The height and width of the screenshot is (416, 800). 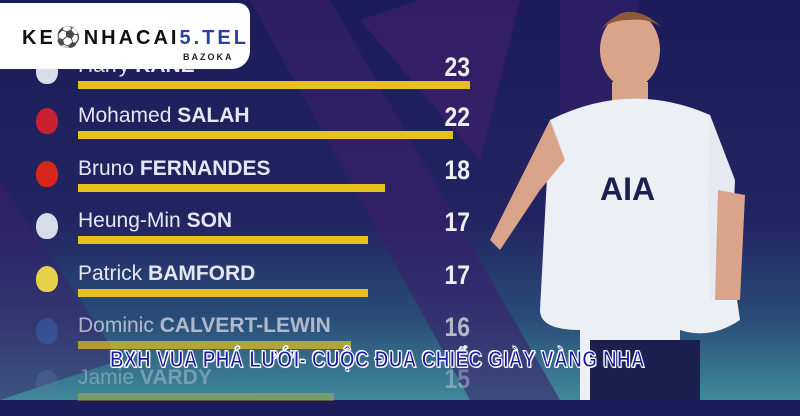 What do you see at coordinates (204, 325) in the screenshot?
I see `player-name: Dominic CALVERT-LEWIN` at bounding box center [204, 325].